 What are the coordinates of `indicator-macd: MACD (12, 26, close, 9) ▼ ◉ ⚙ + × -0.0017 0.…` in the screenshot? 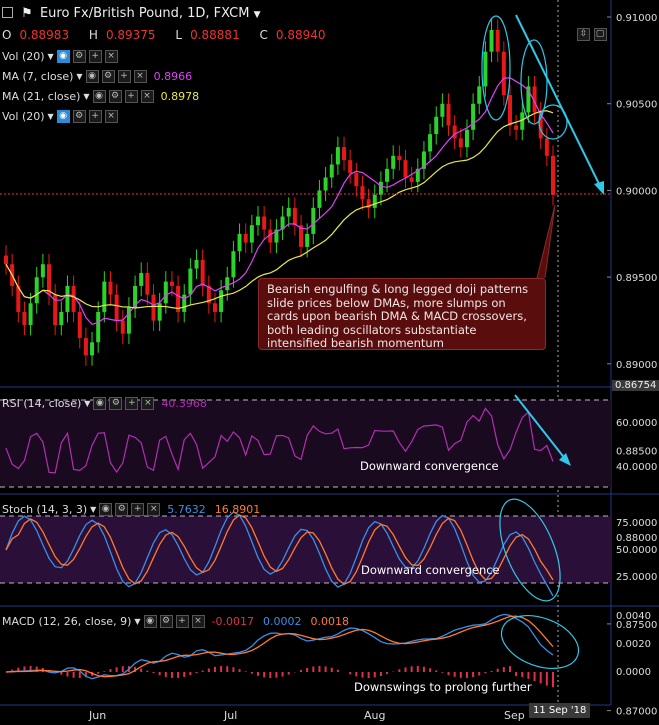 It's located at (175, 621).